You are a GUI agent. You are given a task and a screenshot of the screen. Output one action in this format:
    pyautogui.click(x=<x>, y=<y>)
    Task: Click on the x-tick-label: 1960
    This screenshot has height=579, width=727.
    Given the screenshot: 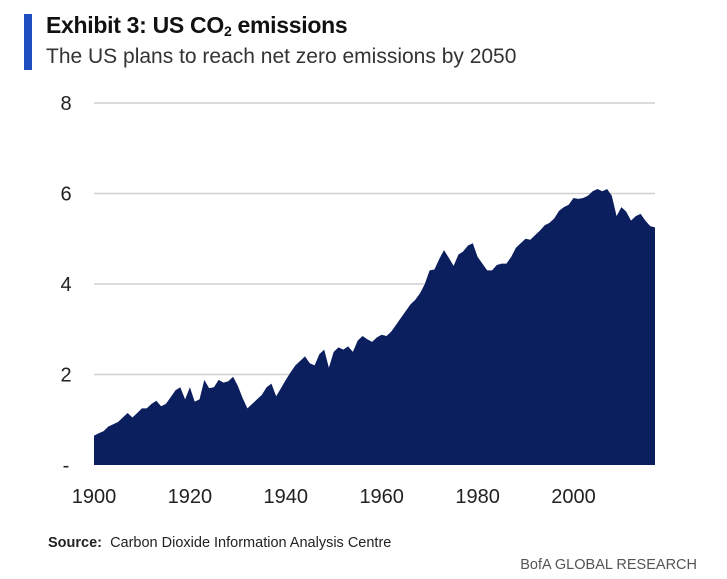 What is the action you would take?
    pyautogui.click(x=381, y=497)
    